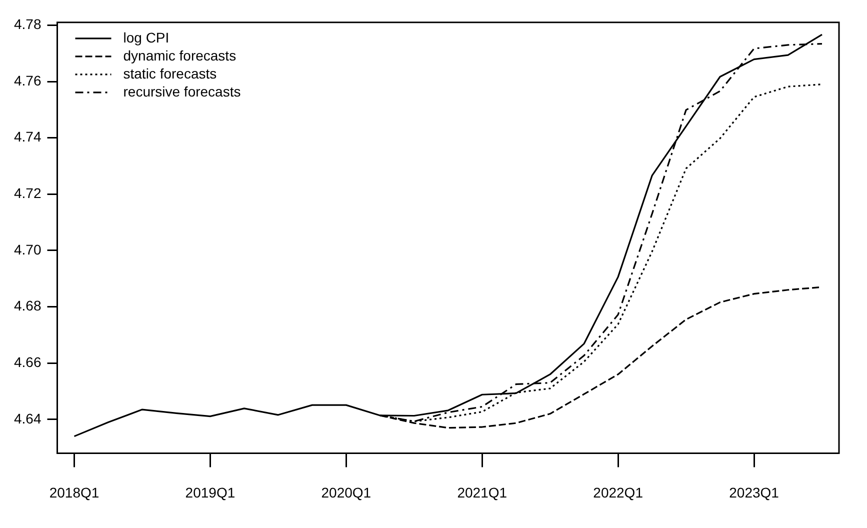 The image size is (867, 528). Describe the element at coordinates (28, 249) in the screenshot. I see `y-tick-label: 4.70` at that location.